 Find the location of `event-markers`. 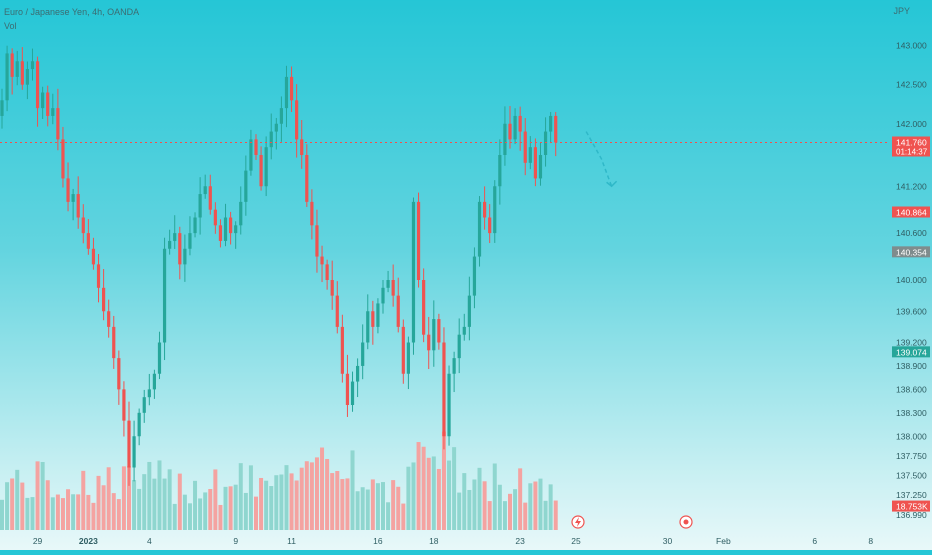

event-markers is located at coordinates (632, 522).